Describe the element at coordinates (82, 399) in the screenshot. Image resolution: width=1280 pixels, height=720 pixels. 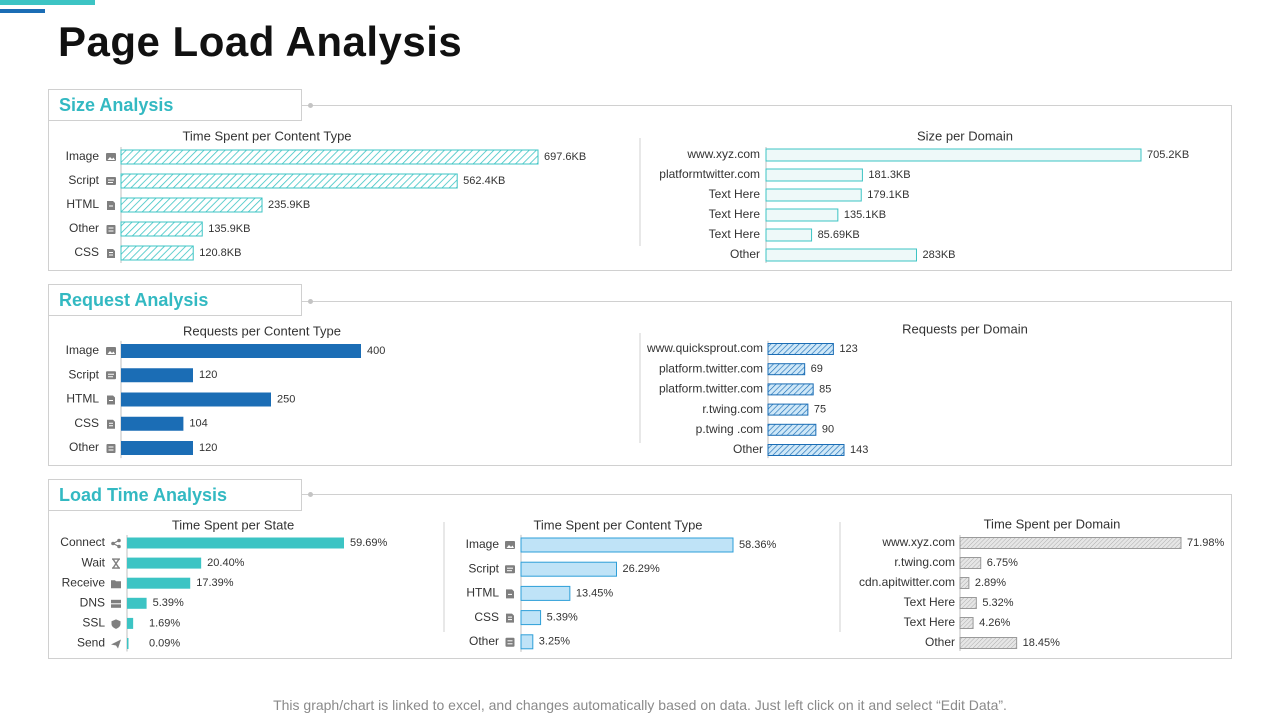
I see `req_content-category-label: HTML` at that location.